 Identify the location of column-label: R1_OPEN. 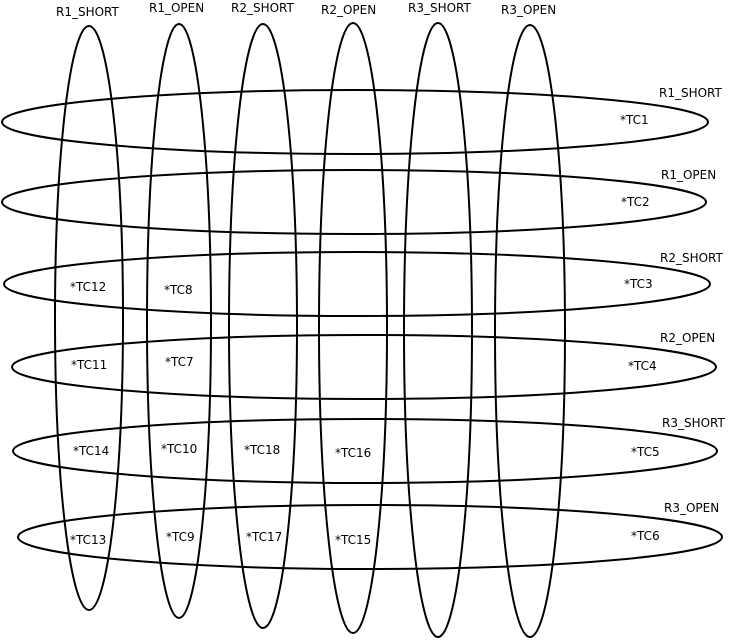
(177, 8).